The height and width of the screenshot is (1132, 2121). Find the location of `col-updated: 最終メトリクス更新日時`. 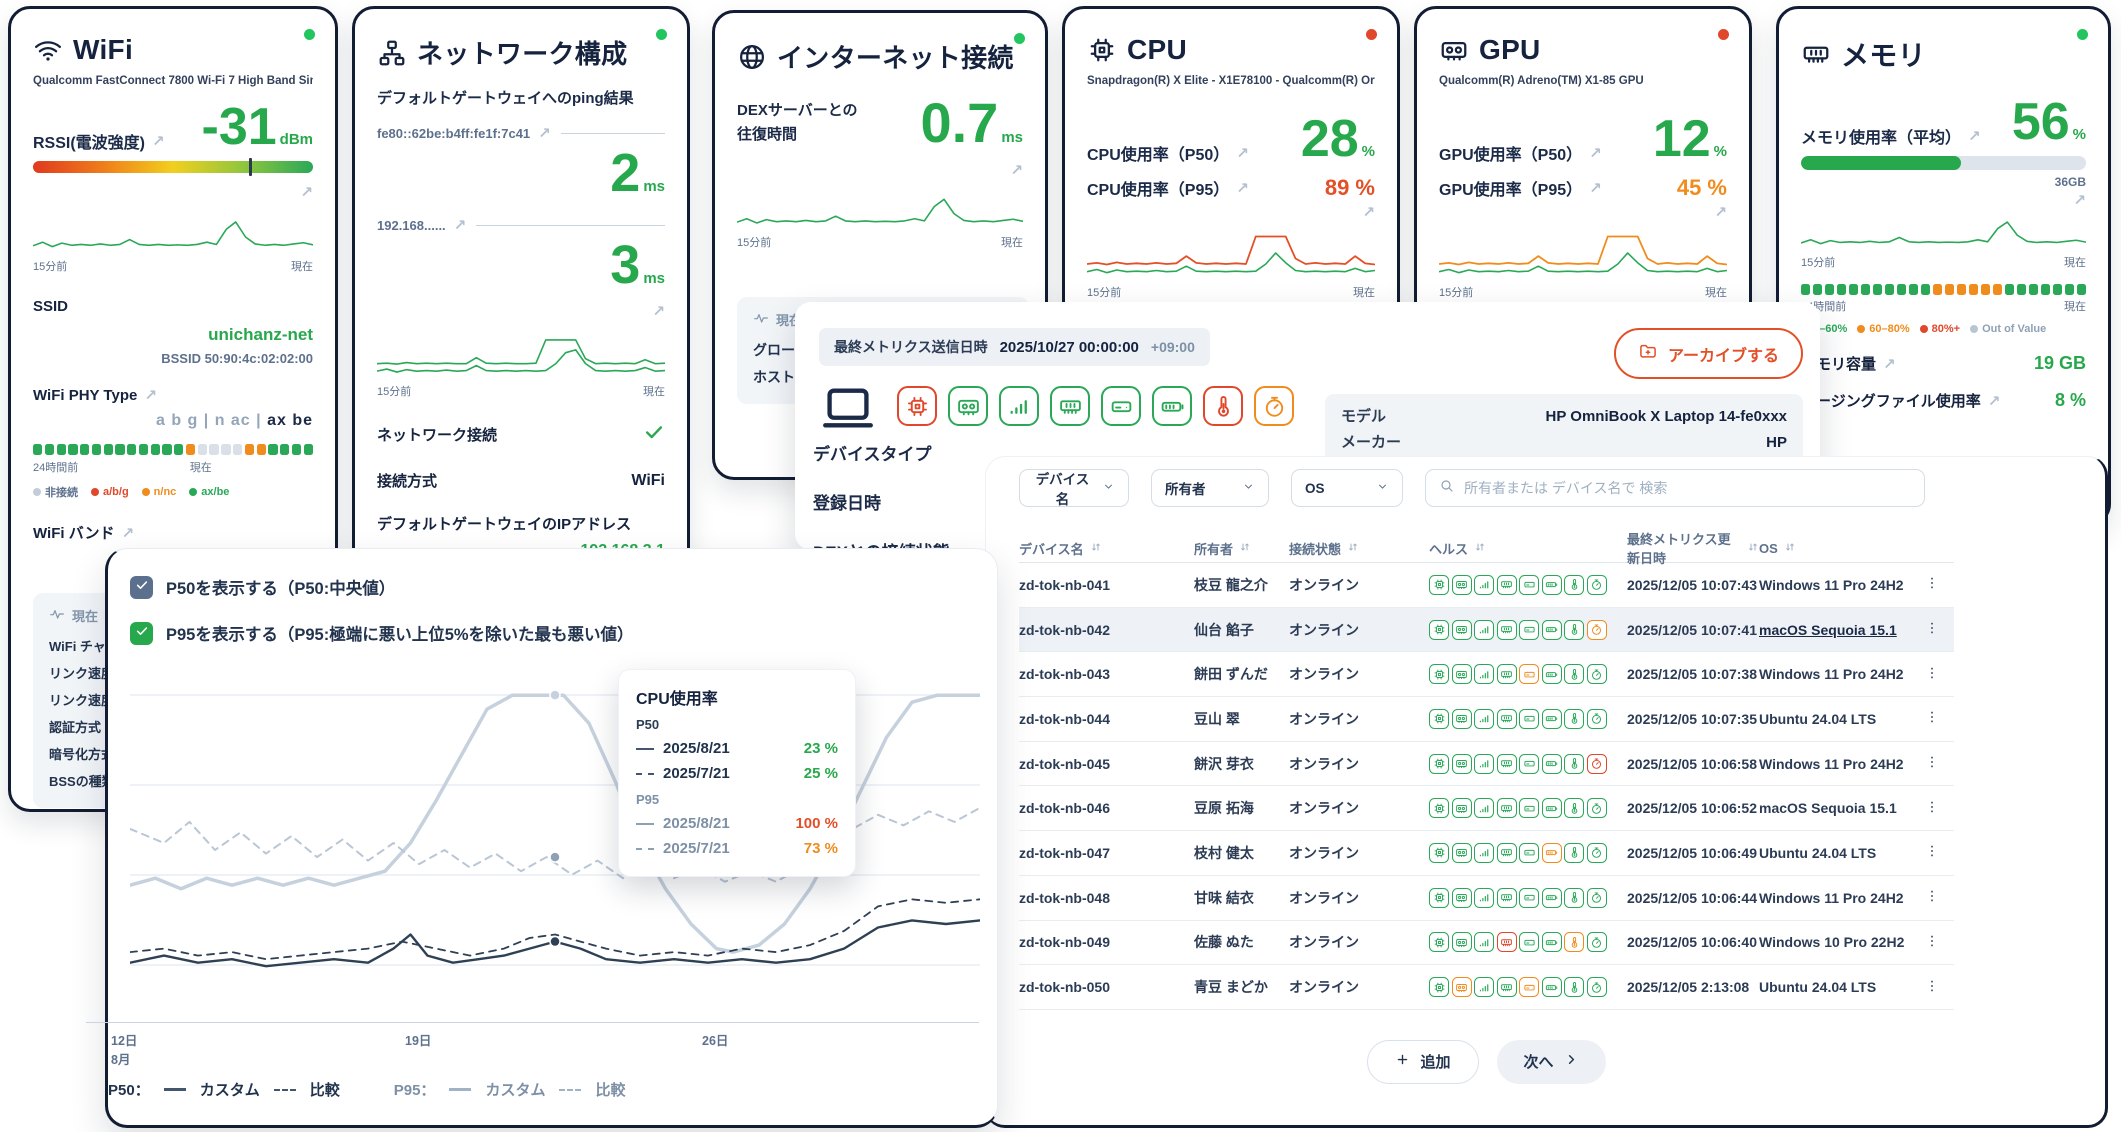

col-updated: 最終メトリクス更新日時 is located at coordinates (1693, 548).